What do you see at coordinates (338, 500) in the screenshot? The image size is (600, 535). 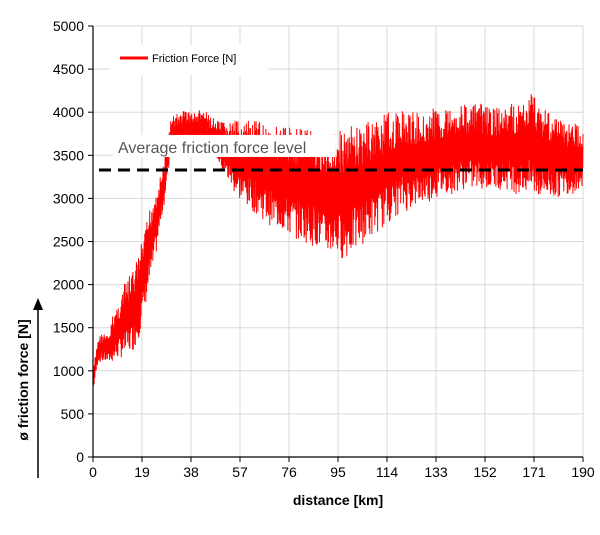 I see `x-axis-title: distance [km]` at bounding box center [338, 500].